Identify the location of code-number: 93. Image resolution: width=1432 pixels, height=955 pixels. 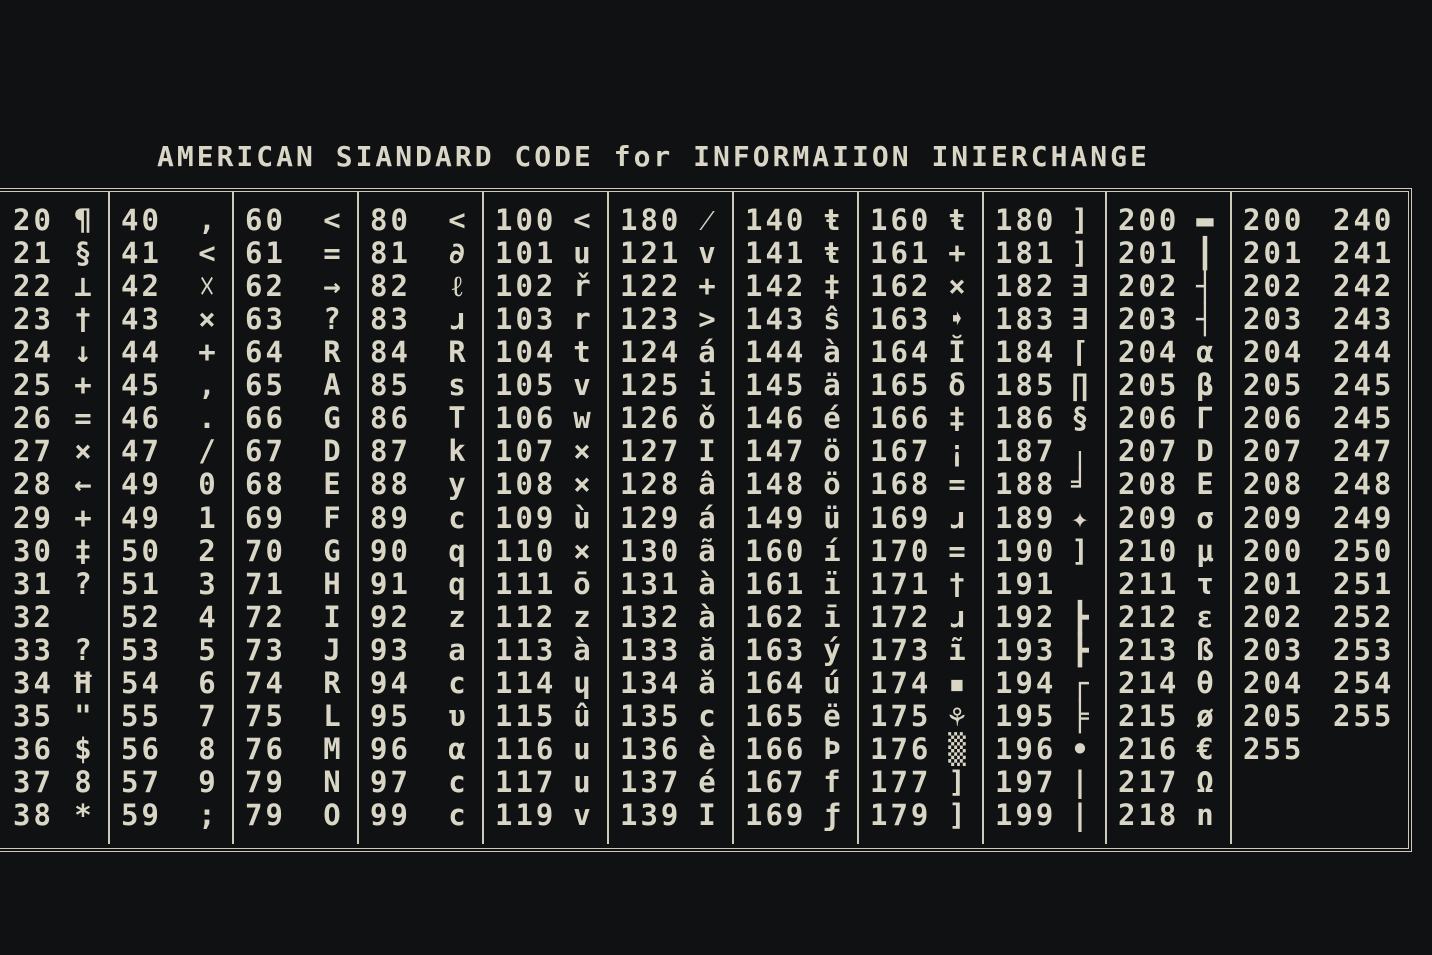
(390, 649).